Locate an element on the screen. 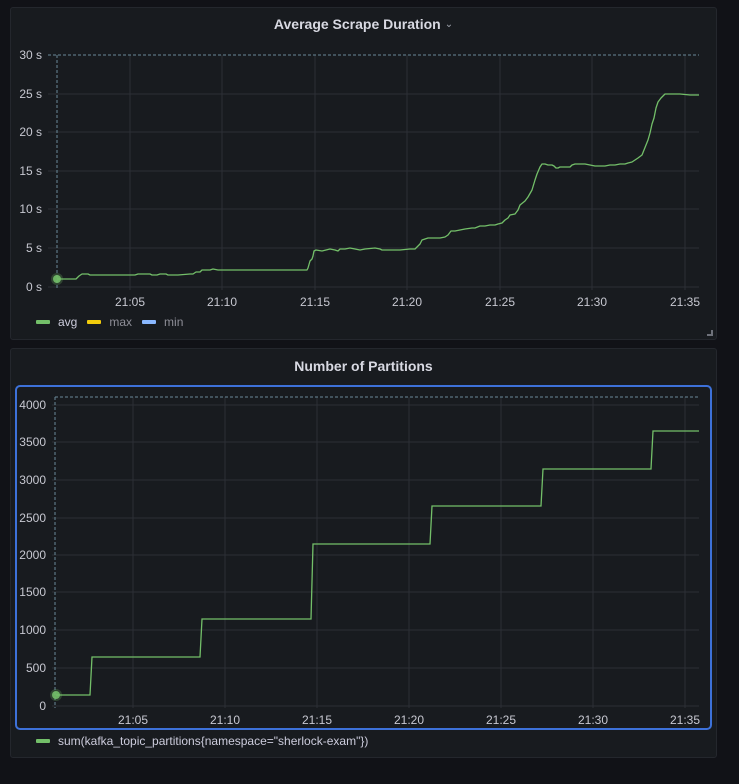 This screenshot has height=784, width=739. panel-title: Average Scrape Duration ⌄ is located at coordinates (363, 24).